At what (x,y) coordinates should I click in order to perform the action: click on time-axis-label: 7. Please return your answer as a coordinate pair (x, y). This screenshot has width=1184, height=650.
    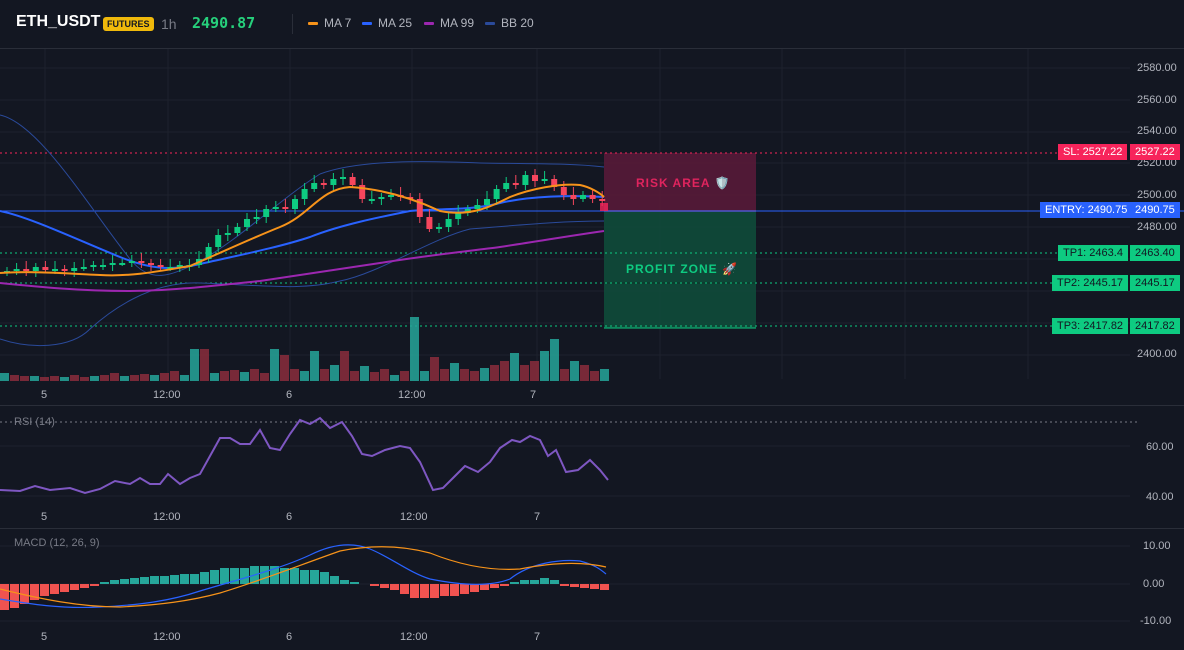
    Looking at the image, I should click on (537, 637).